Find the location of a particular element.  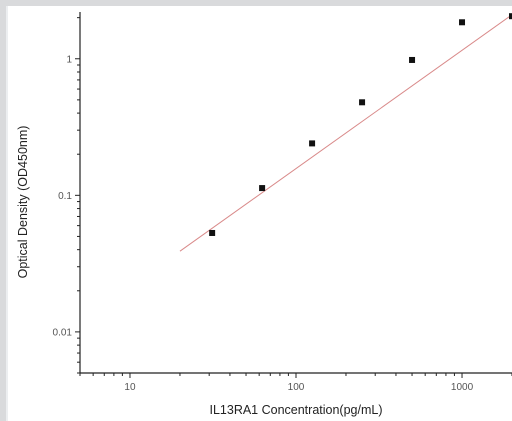

x-tick-label: 100 is located at coordinates (296, 387).